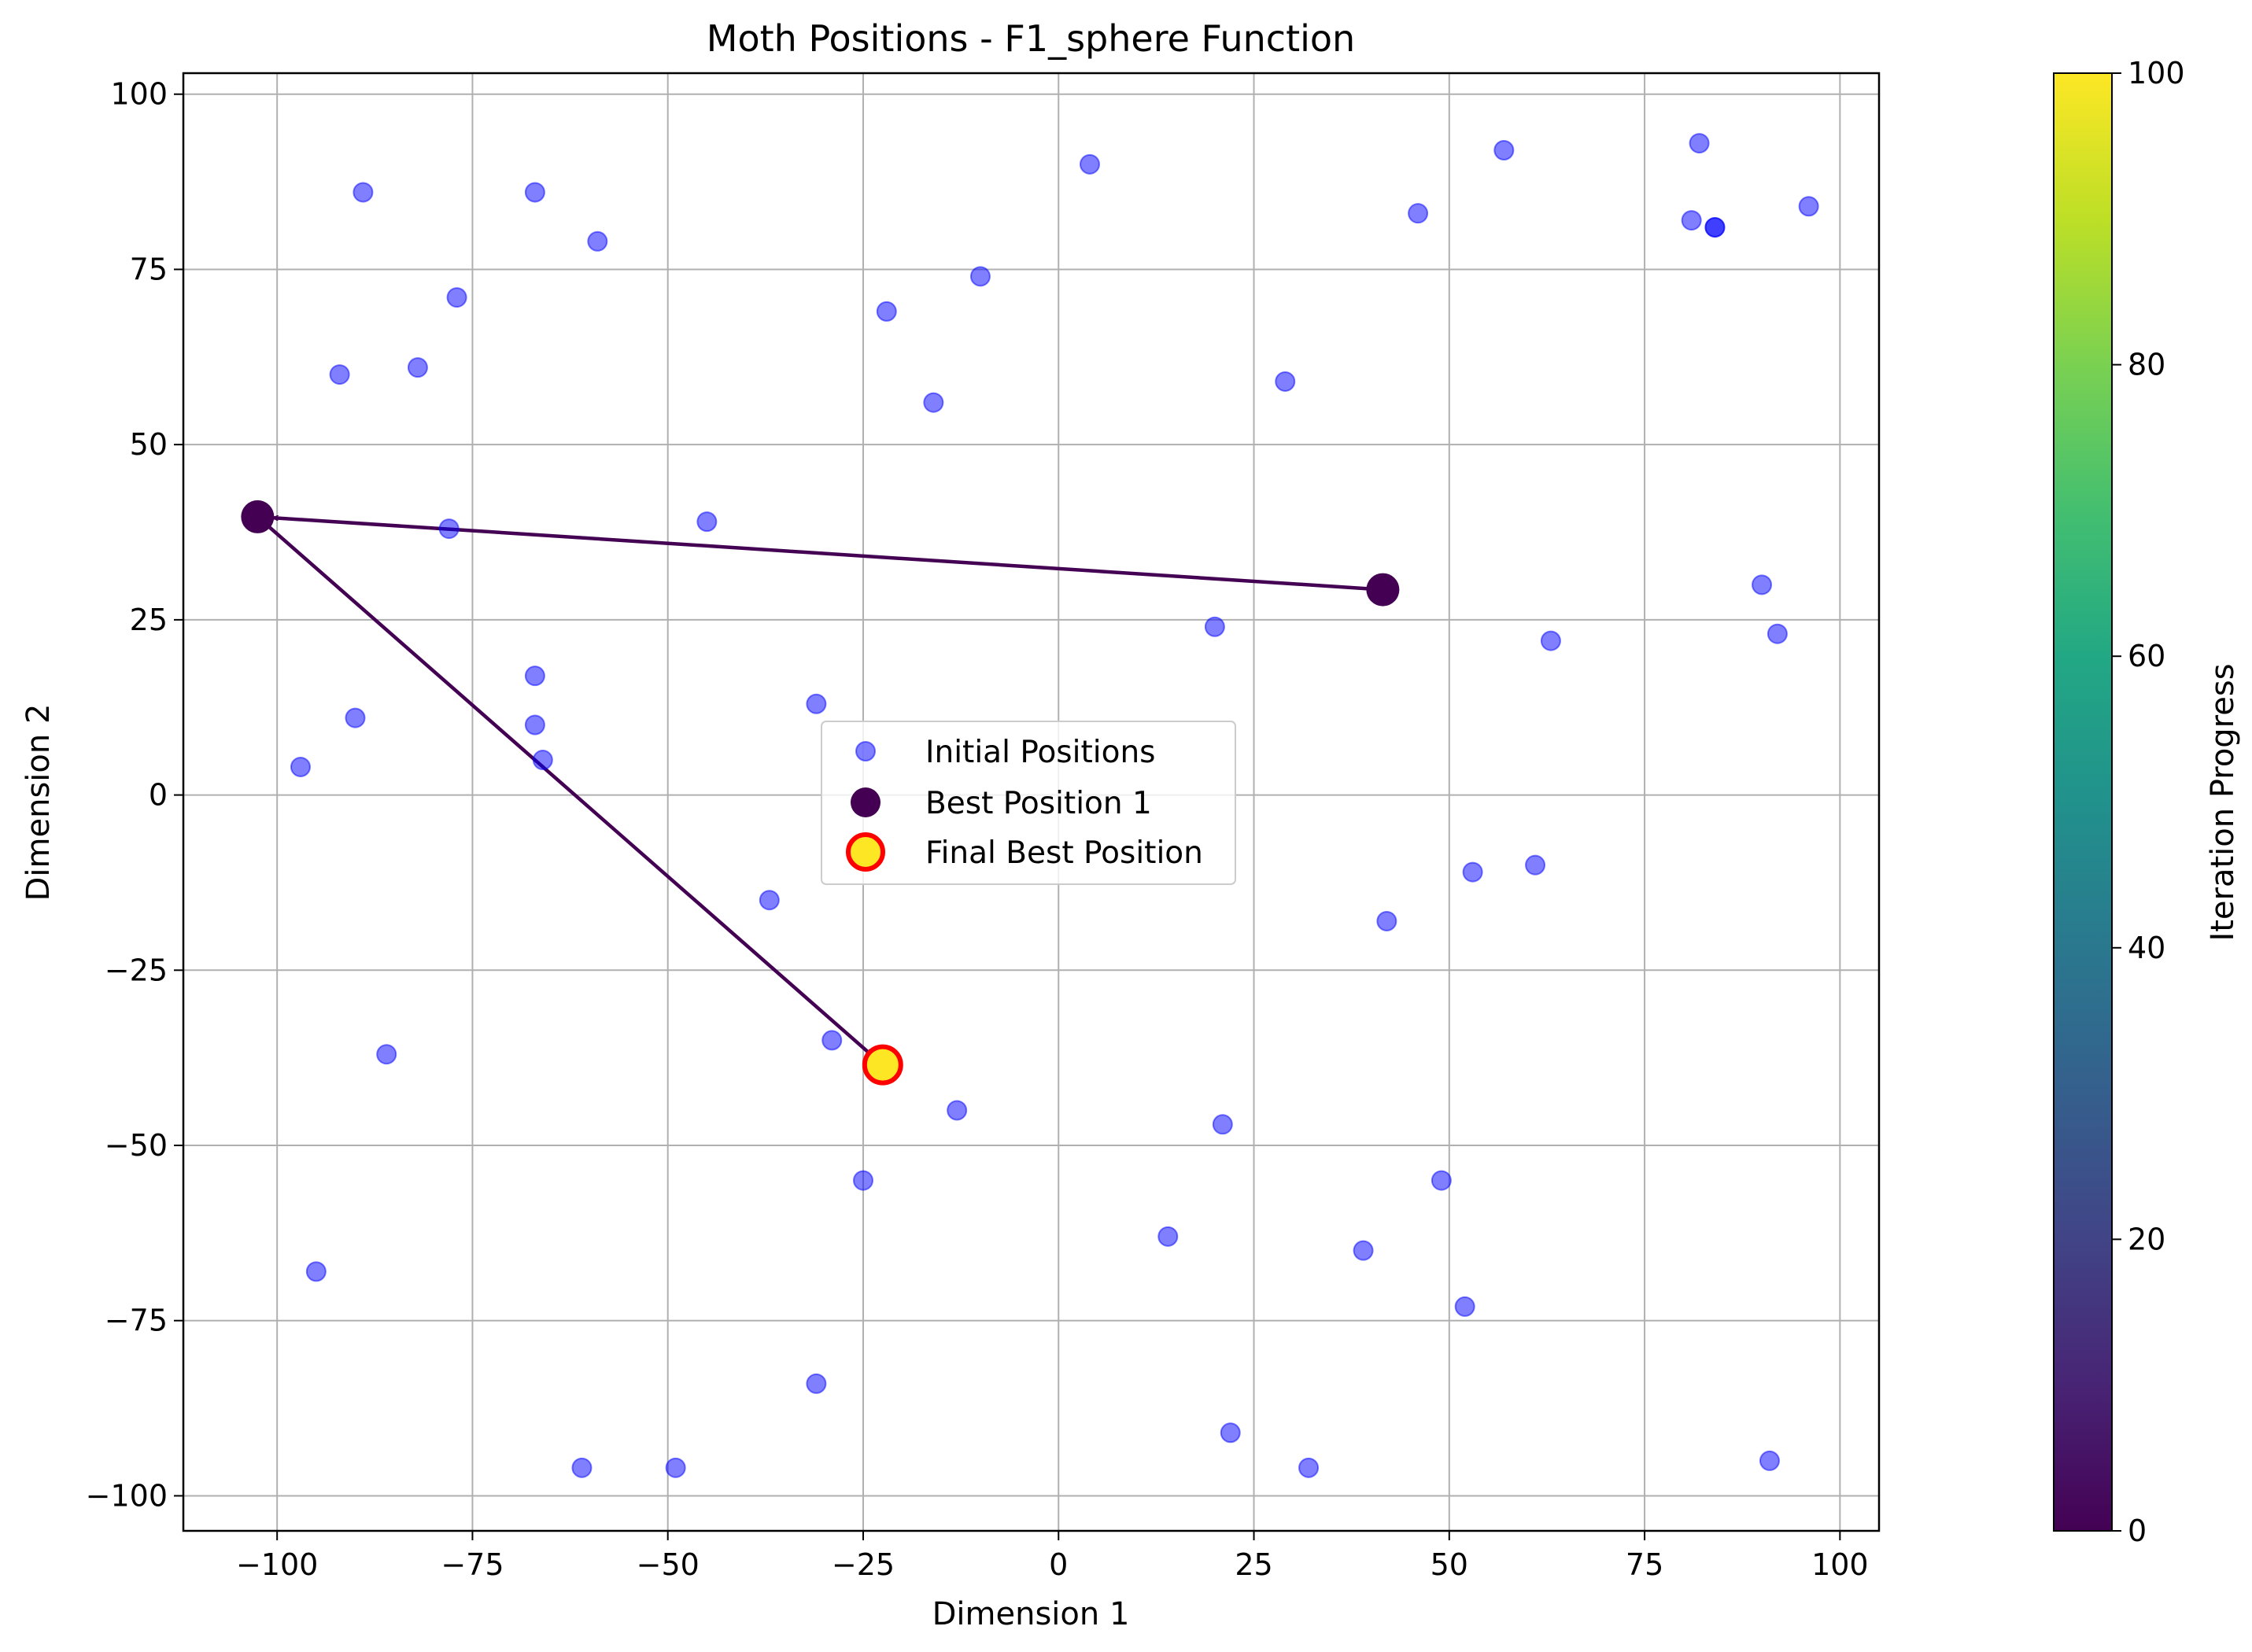  I want to click on colorbar: 0 20 40 60 80 100 Iteration Progress, so click(2147, 802).